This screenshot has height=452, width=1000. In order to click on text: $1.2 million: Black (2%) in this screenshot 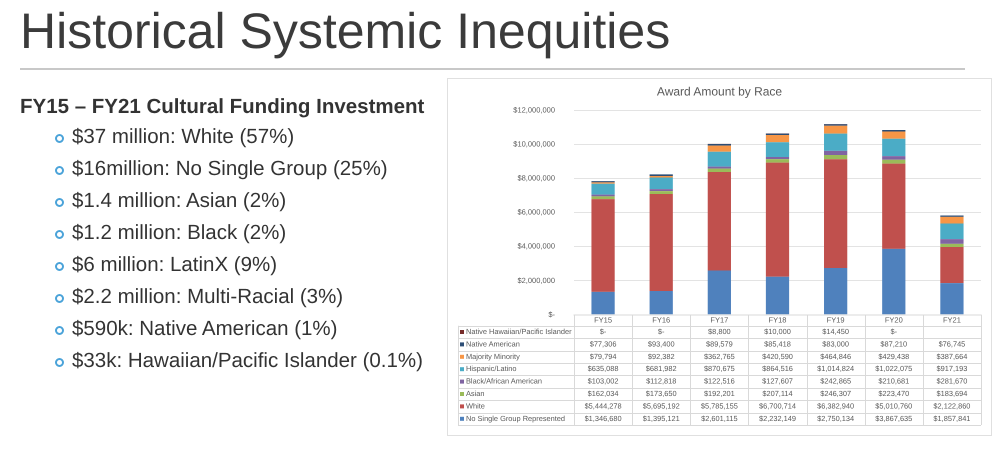, I will do `click(179, 233)`.